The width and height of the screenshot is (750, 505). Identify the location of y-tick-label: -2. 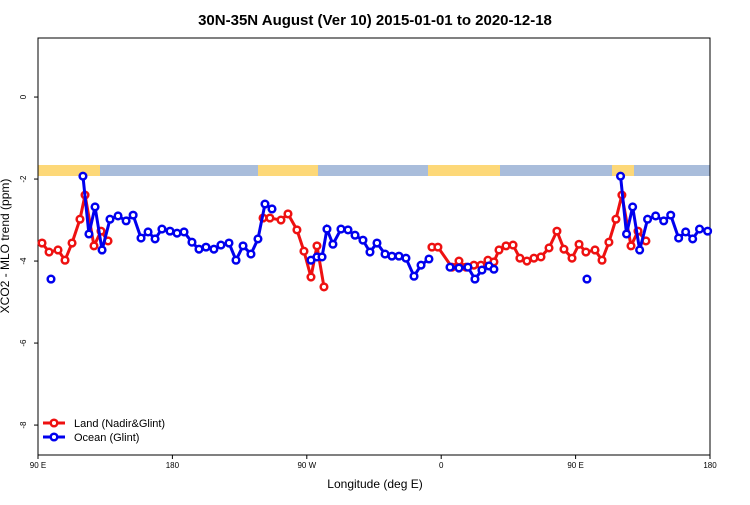
(23, 179).